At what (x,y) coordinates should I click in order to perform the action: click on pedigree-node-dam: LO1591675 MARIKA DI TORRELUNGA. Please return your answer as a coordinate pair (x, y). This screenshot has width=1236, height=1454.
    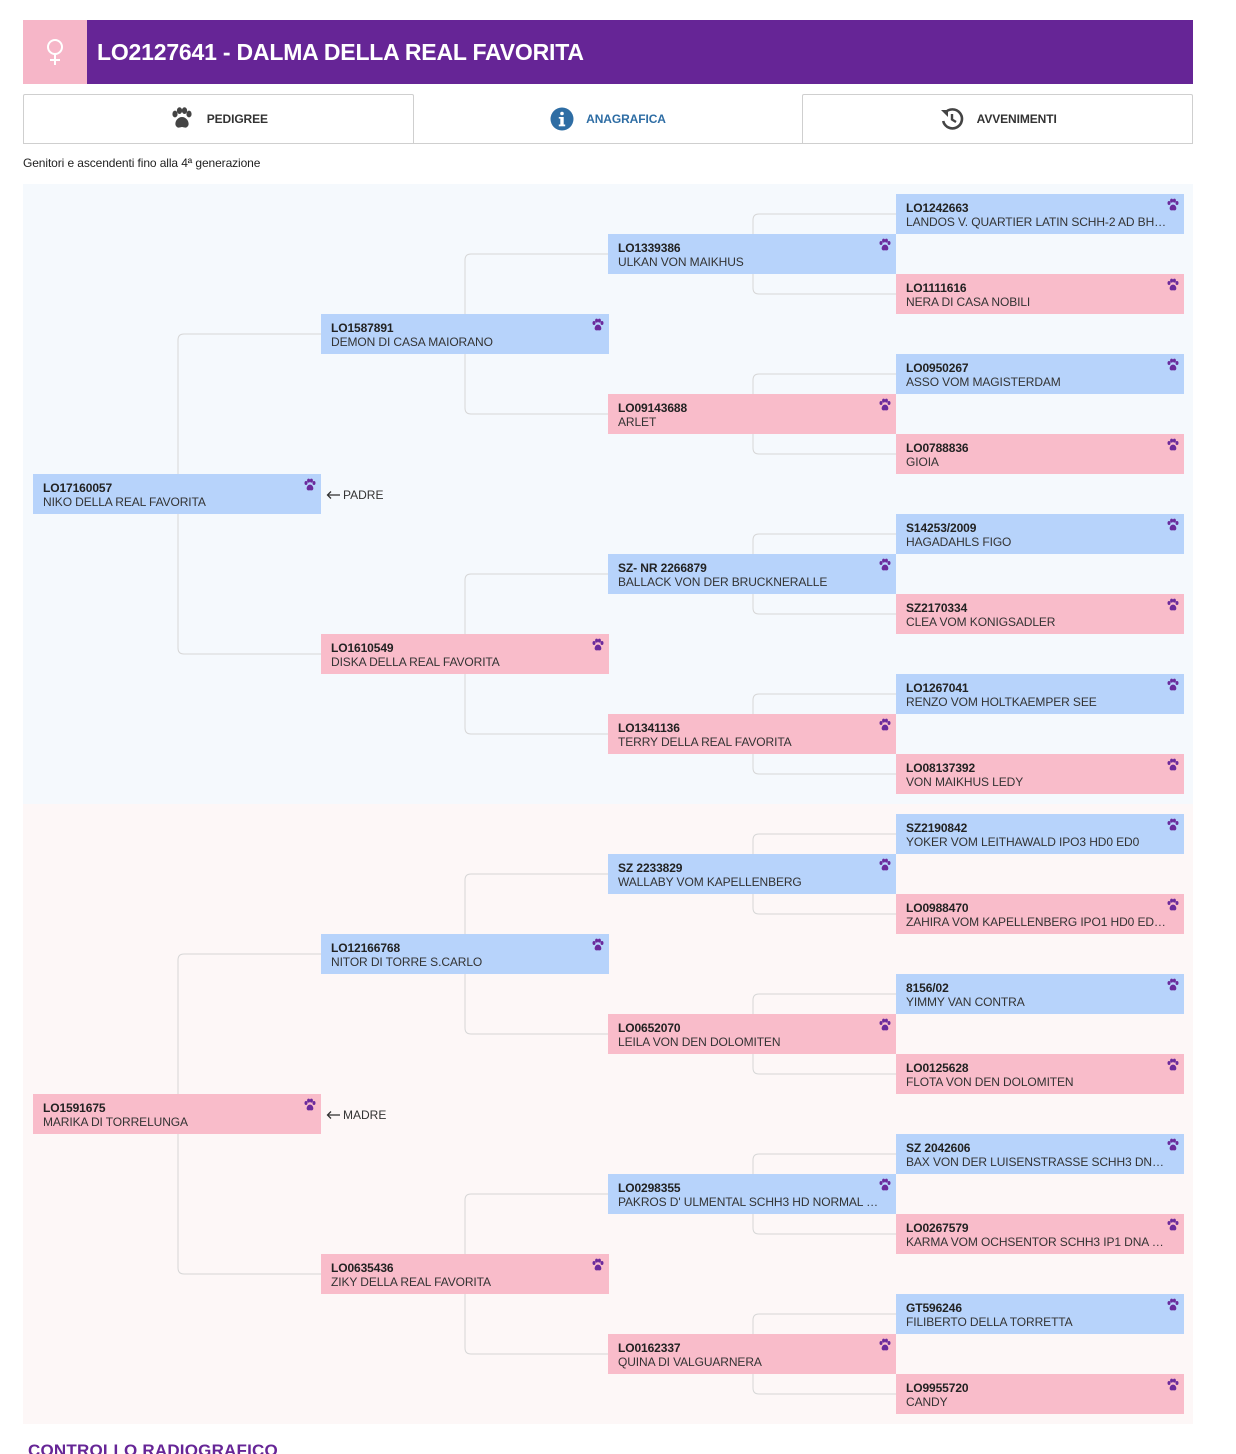
    Looking at the image, I should click on (177, 1114).